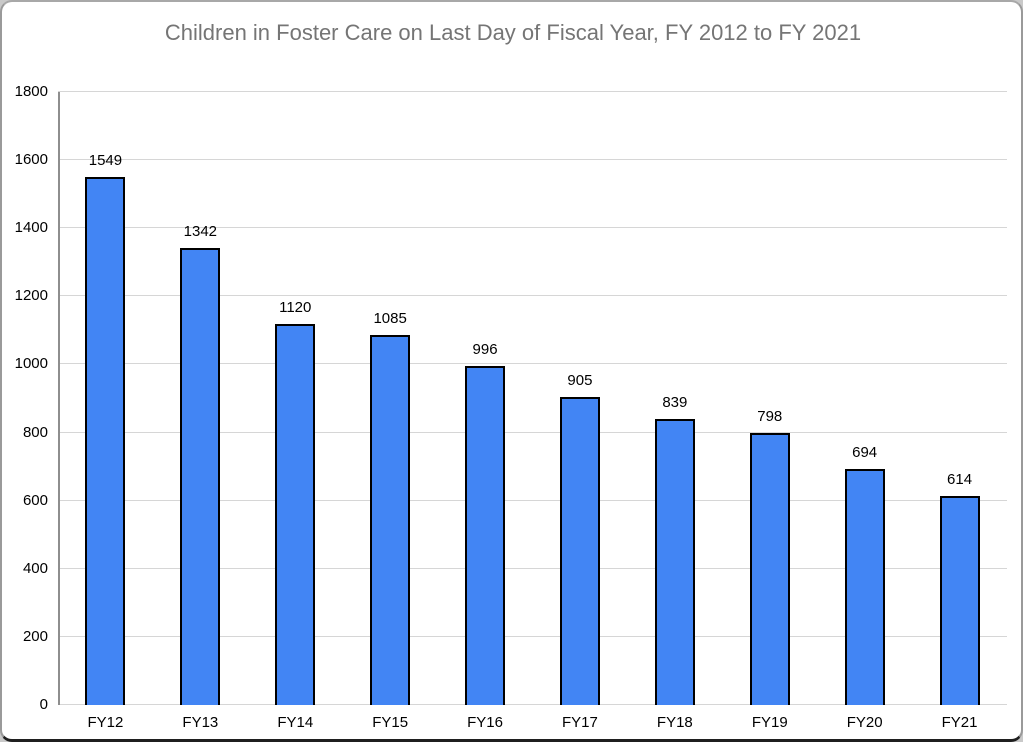 The image size is (1023, 742). Describe the element at coordinates (35, 568) in the screenshot. I see `y-axis-tick-label: 400` at that location.